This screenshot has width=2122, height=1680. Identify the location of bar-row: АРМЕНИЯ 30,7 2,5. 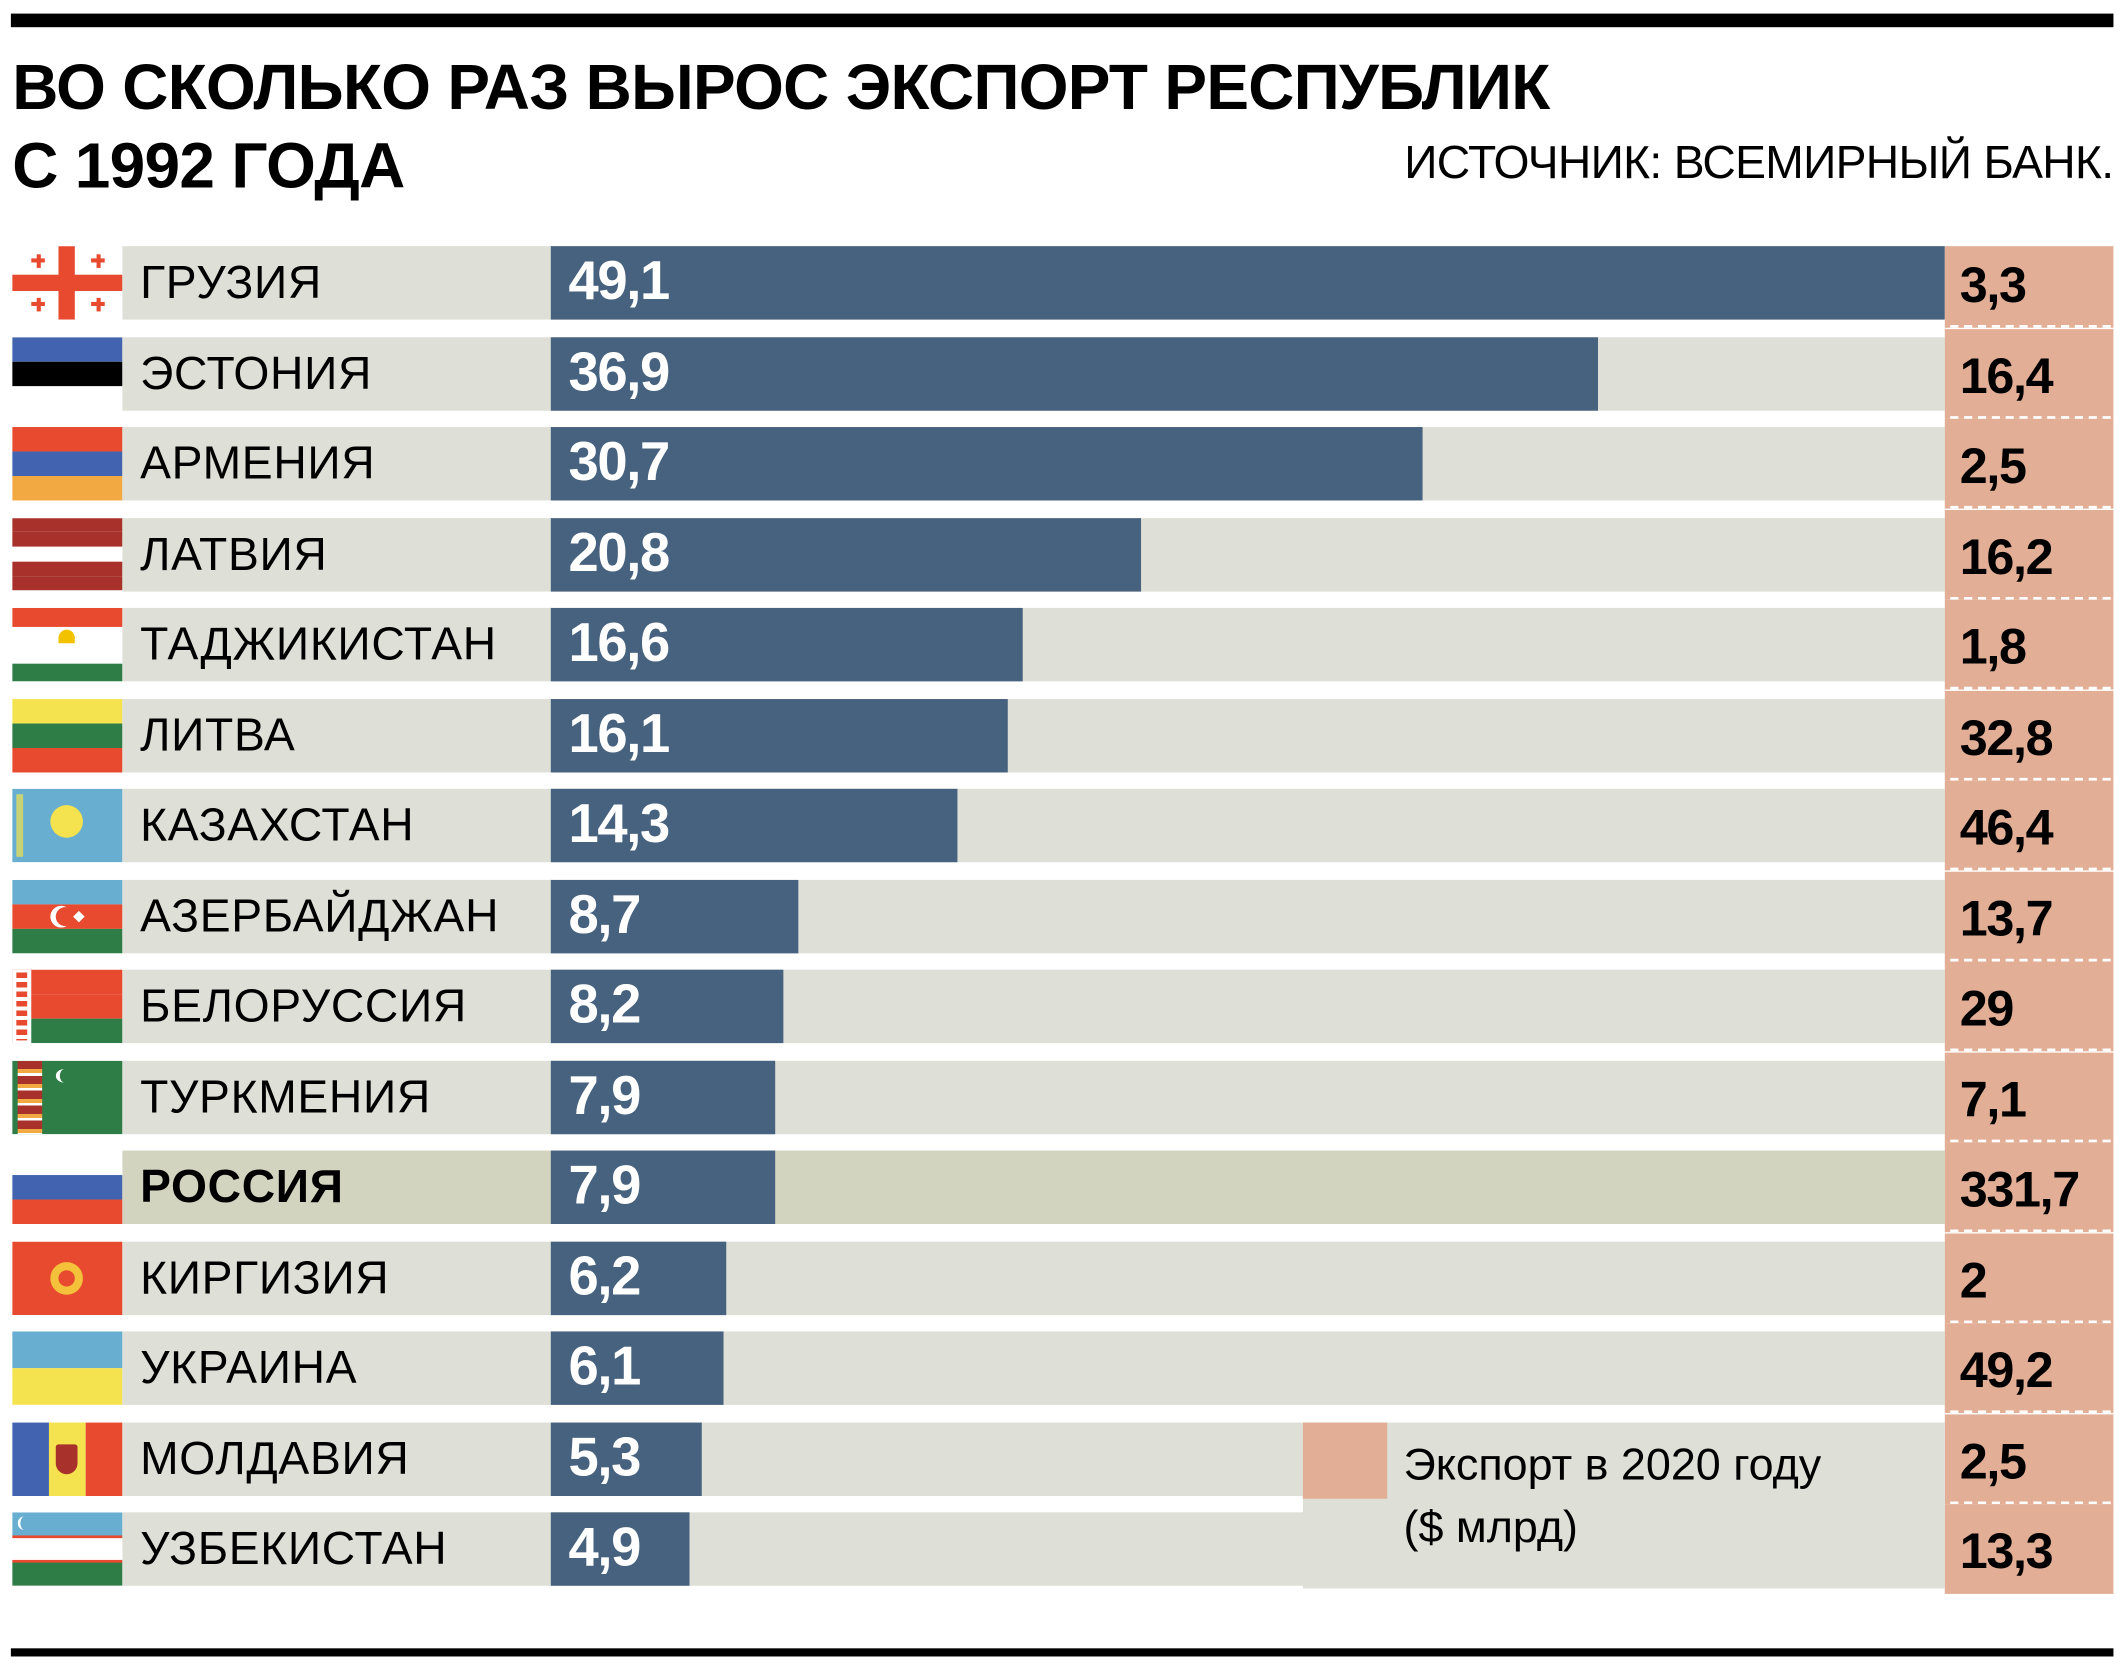
(1061, 463).